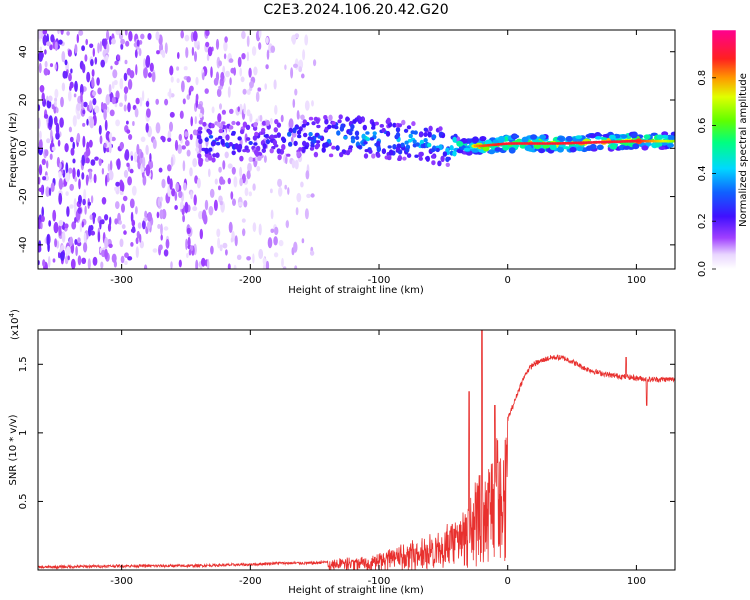 This screenshot has width=750, height=600. What do you see at coordinates (23, 245) in the screenshot?
I see `spectrogram-ytick-label: -40` at bounding box center [23, 245].